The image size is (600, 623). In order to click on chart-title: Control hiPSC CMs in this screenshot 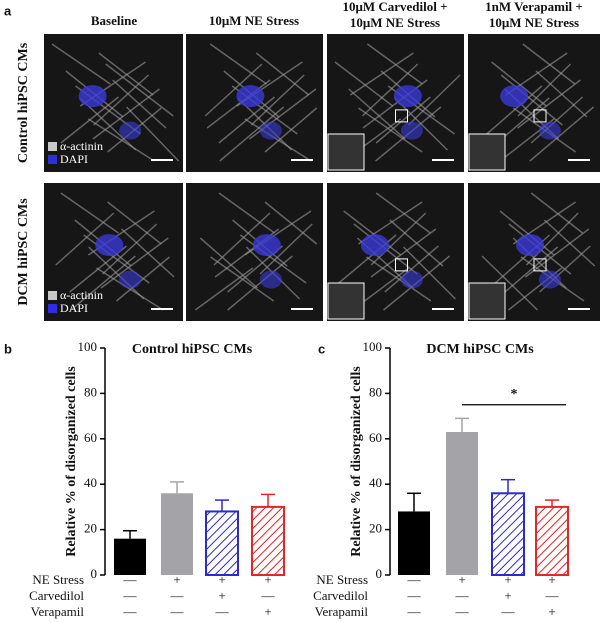, I will do `click(192, 349)`.